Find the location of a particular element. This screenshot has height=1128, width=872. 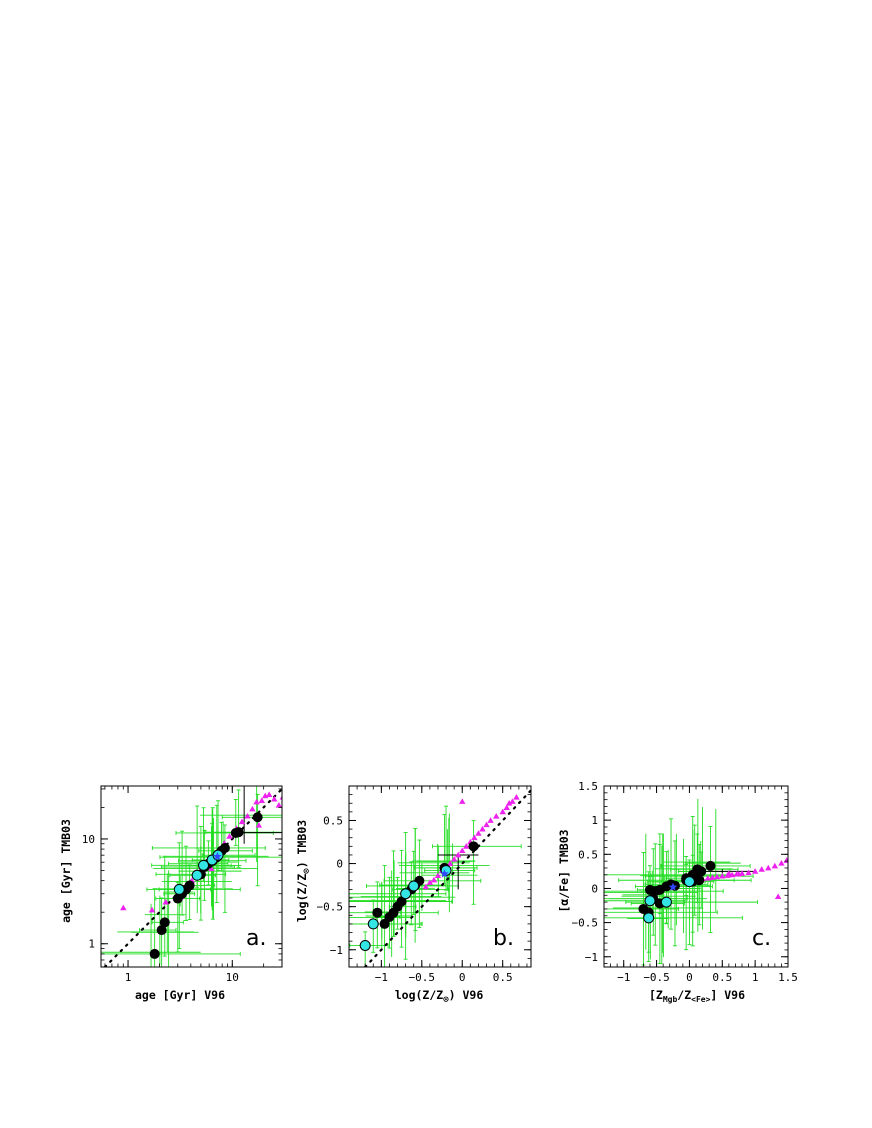

panel-a-plot-area is located at coordinates (191, 876).